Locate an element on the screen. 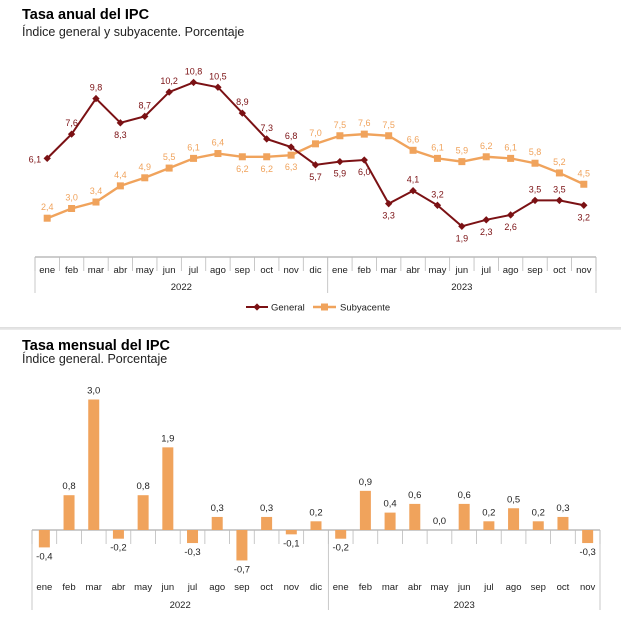 The image size is (621, 621). x-tick-label: jun is located at coordinates (462, 270).